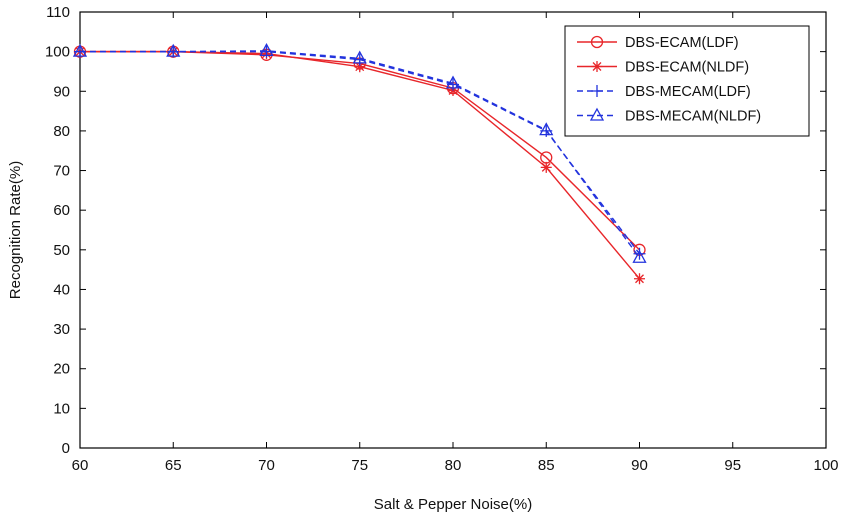 The image size is (843, 519). Describe the element at coordinates (61, 369) in the screenshot. I see `y-tick-label: 20` at that location.